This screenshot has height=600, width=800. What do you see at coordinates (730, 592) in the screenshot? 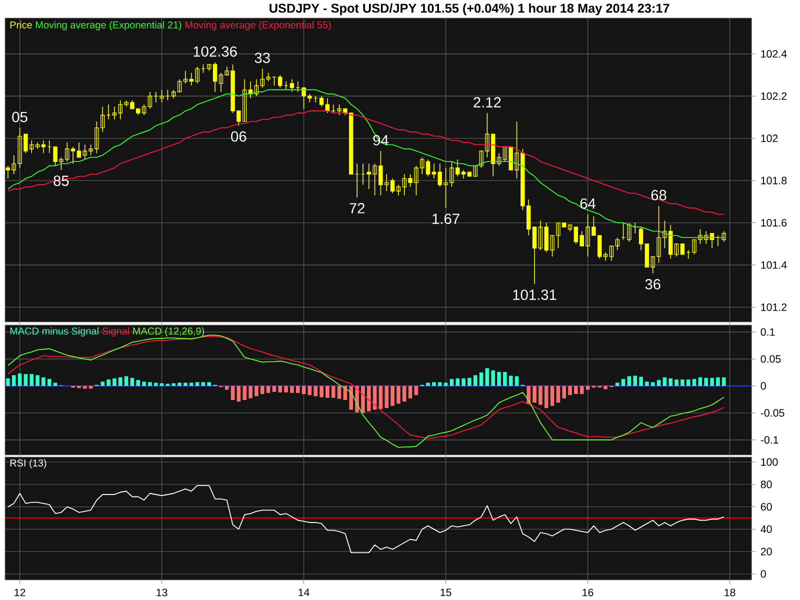
I see `x-tick-label: 18` at bounding box center [730, 592].